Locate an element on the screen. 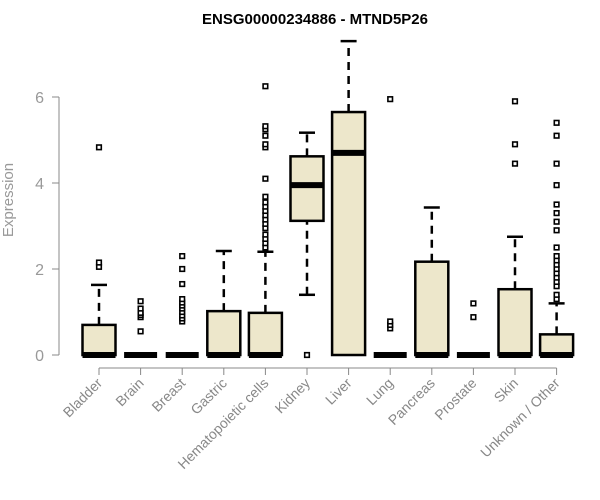 The image size is (600, 500). box-breast is located at coordinates (182, 305).